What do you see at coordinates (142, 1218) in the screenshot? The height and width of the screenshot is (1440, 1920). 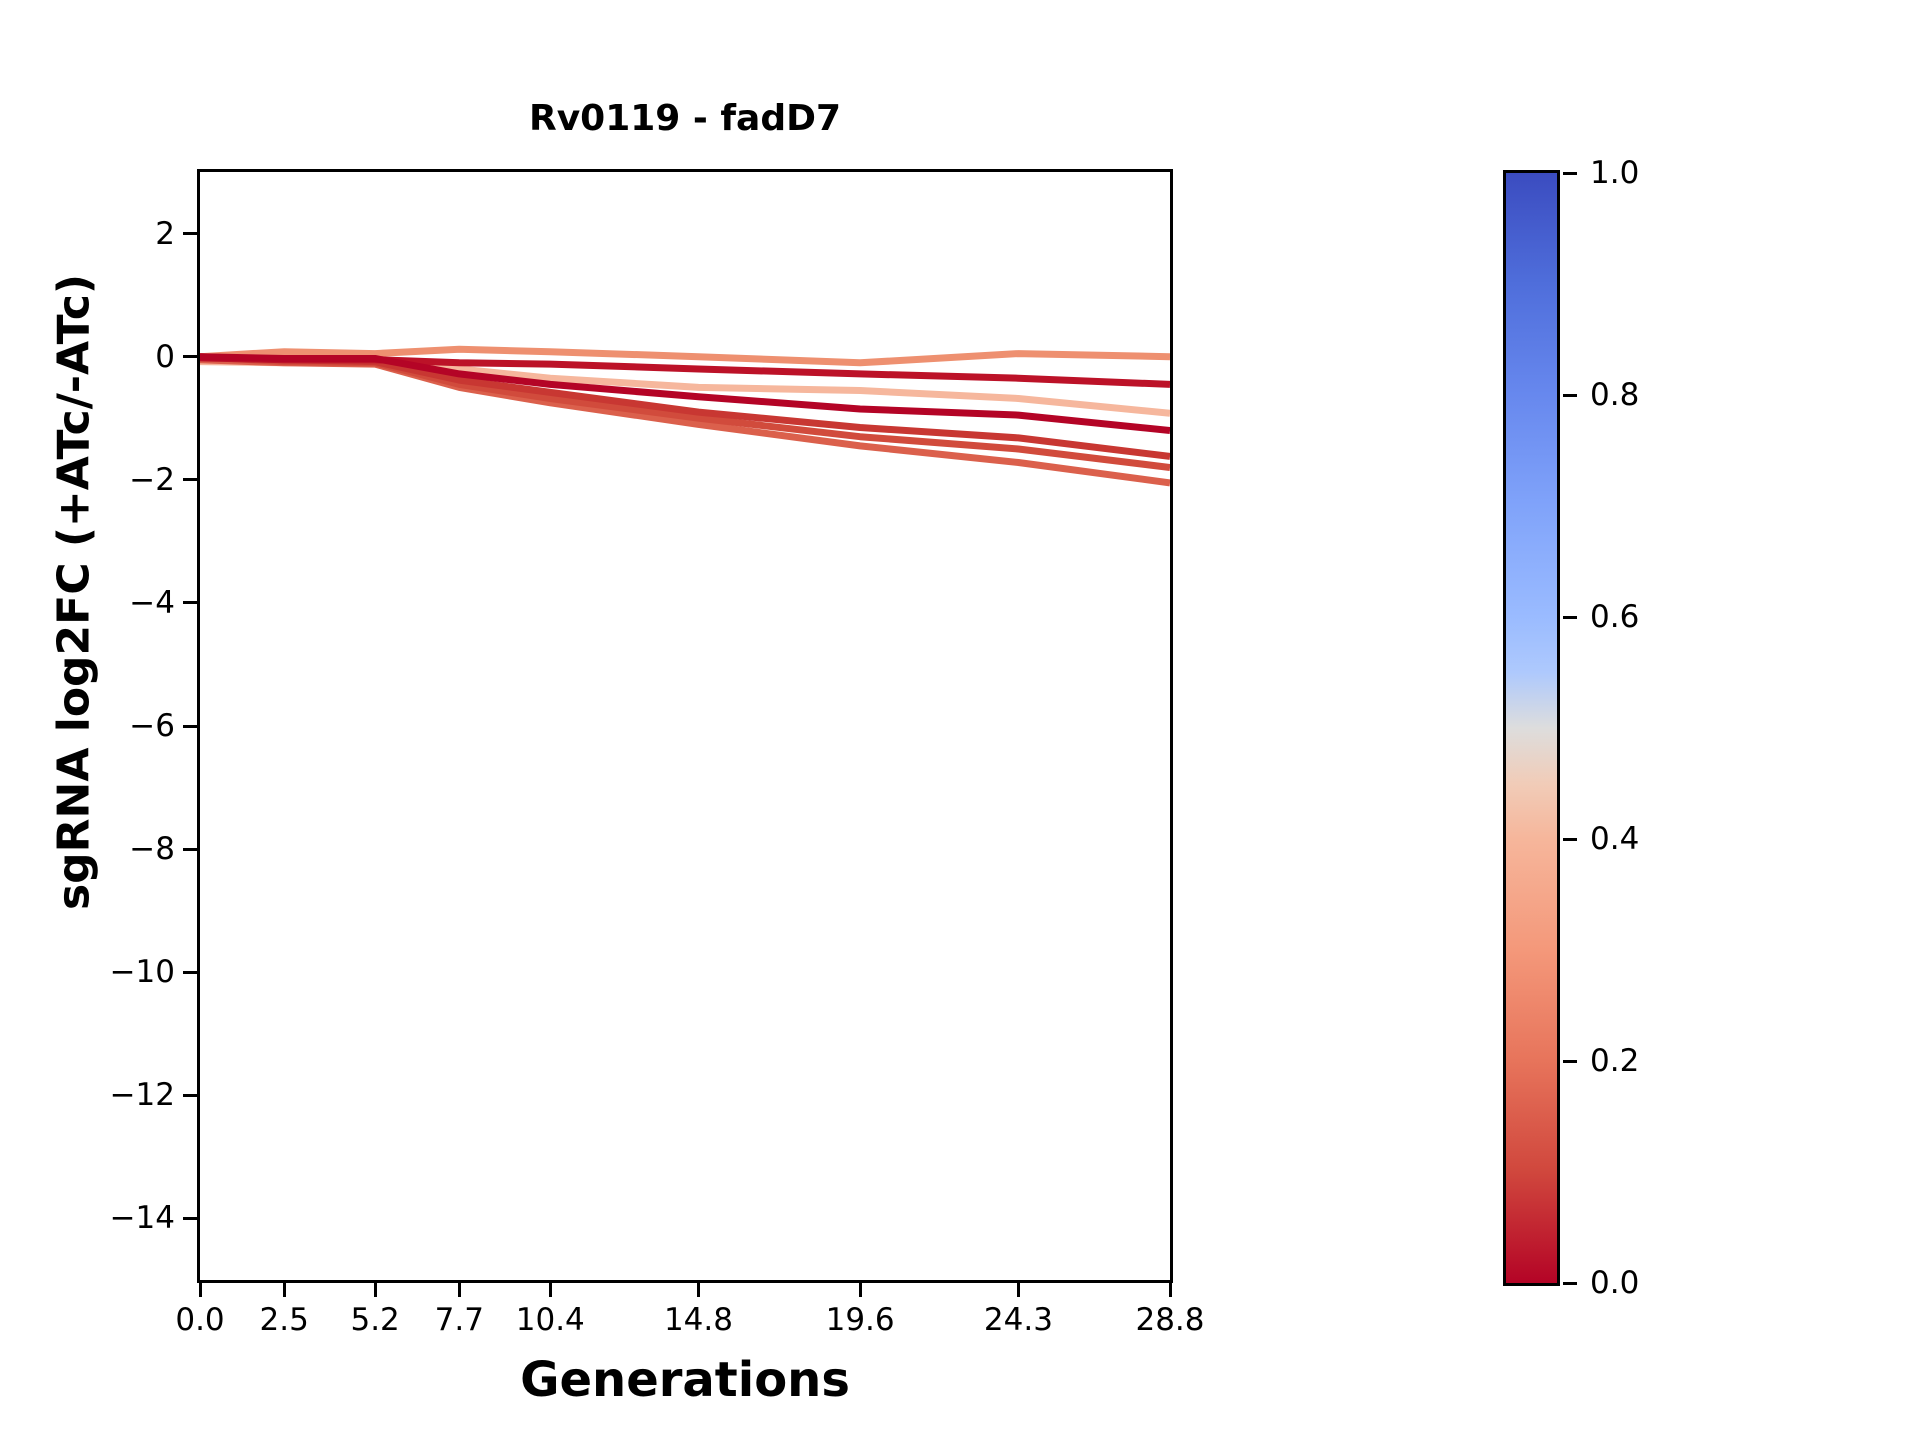 I see `y-tick-label: −14` at bounding box center [142, 1218].